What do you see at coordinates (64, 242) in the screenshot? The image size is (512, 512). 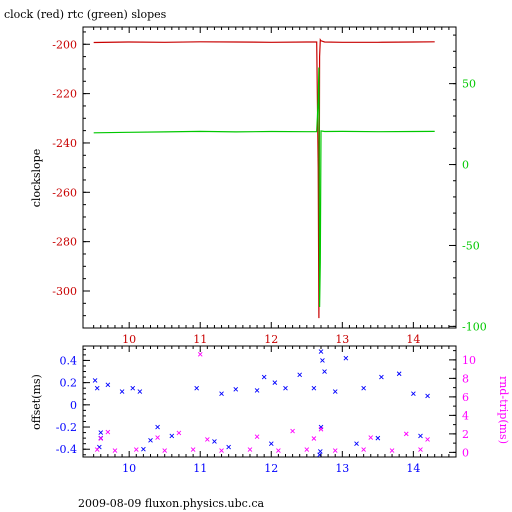 I see `top-y-tick-label: -280` at bounding box center [64, 242].